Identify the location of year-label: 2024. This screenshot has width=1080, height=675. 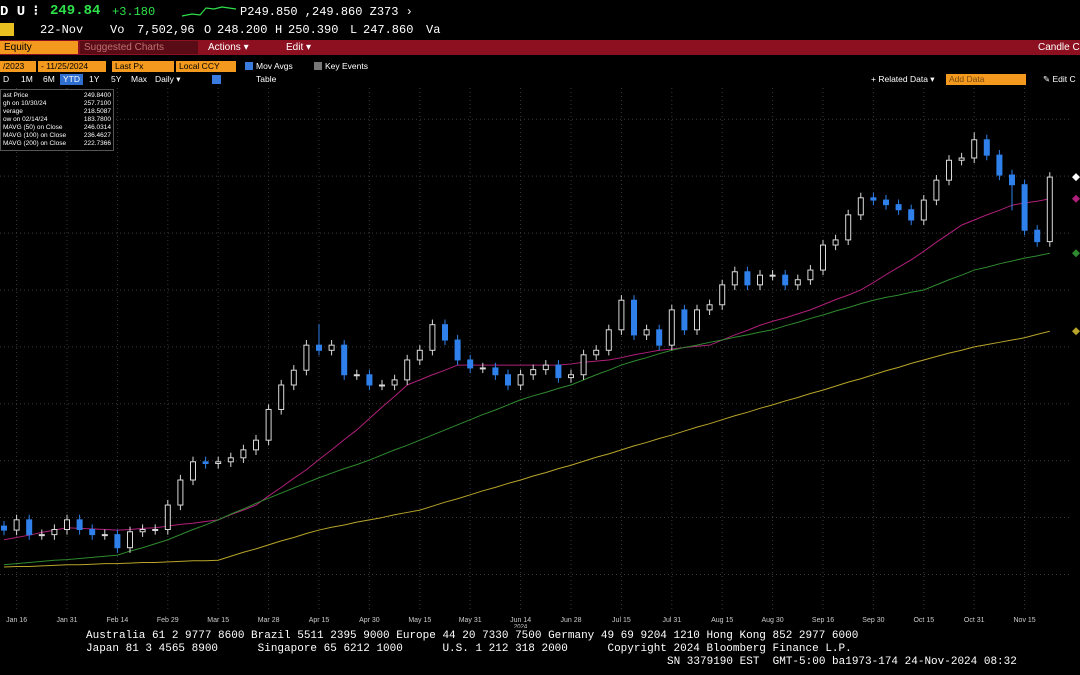
(521, 626).